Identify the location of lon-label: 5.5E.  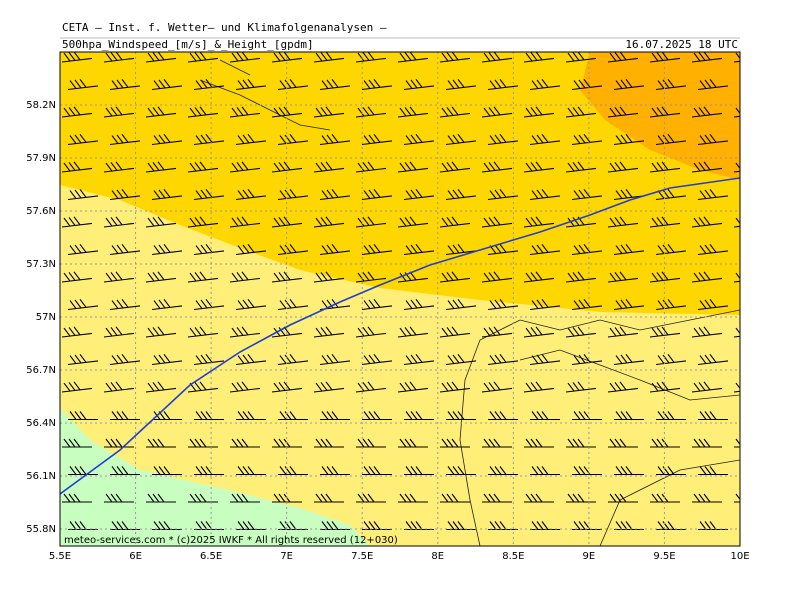
(60, 556).